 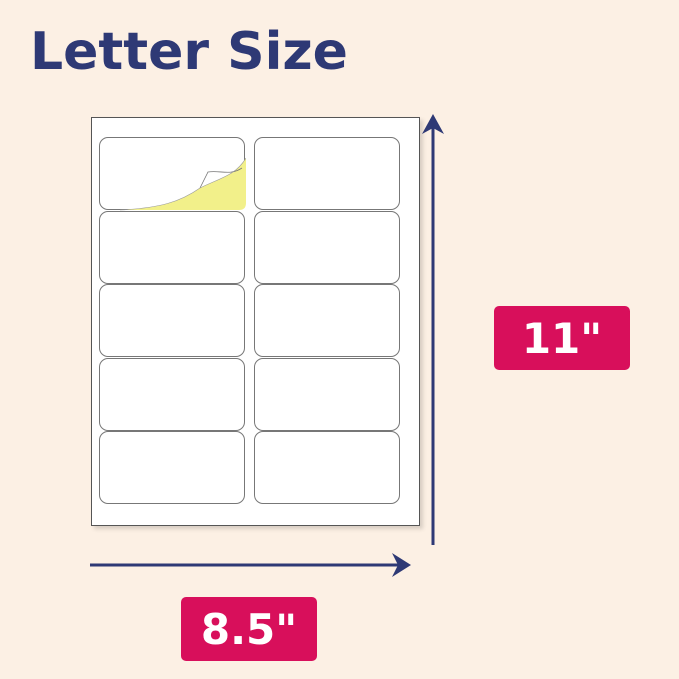 I want to click on peeled-corner-icon, so click(x=182, y=184).